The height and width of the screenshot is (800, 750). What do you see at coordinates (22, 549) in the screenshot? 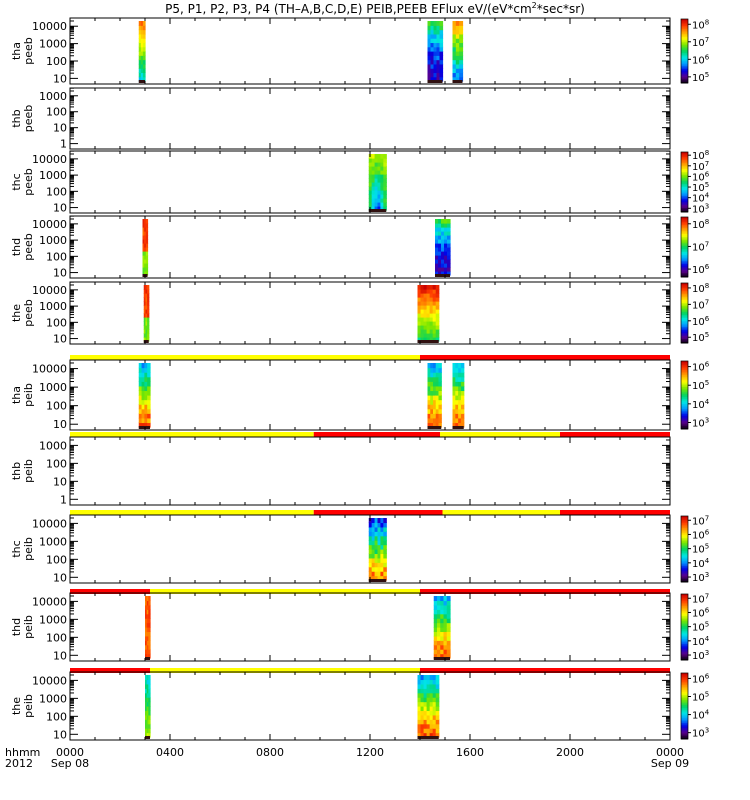
I see `y-axis-label: thcpeib` at bounding box center [22, 549].